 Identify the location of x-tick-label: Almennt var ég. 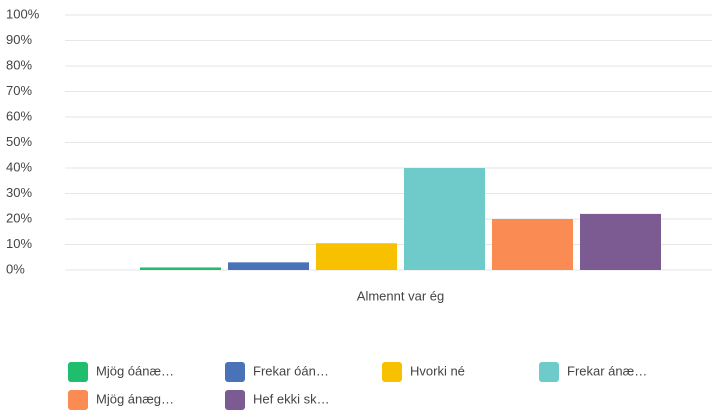
(400, 295).